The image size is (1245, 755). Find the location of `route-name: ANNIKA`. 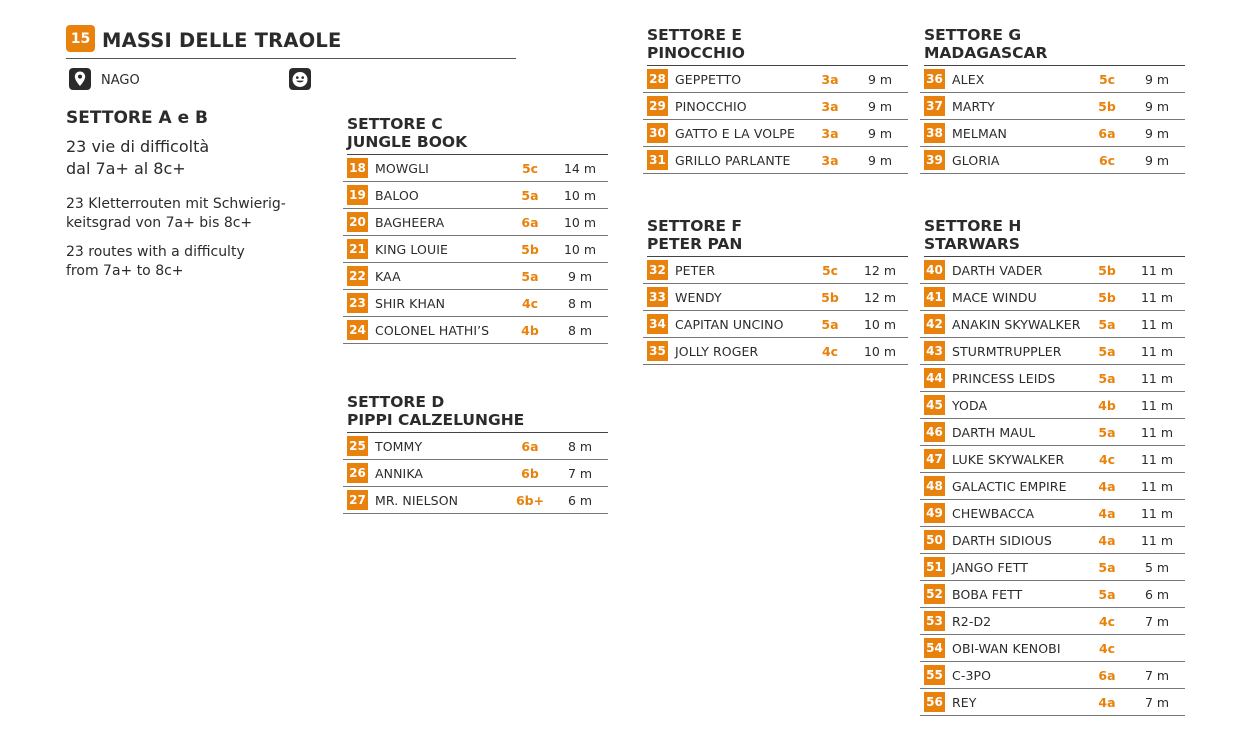

route-name: ANNIKA is located at coordinates (399, 473).